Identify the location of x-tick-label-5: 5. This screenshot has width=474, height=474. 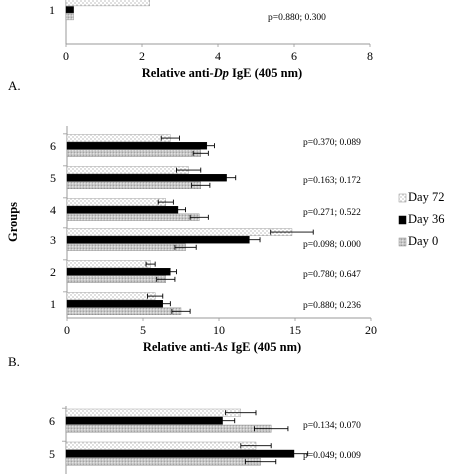
(143, 330).